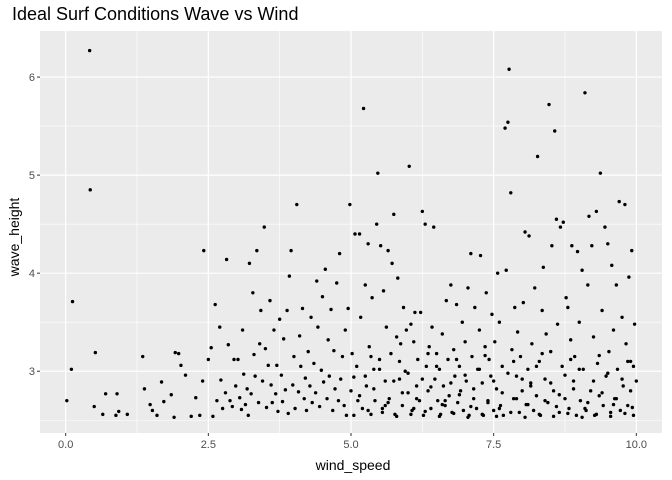  Describe the element at coordinates (636, 445) in the screenshot. I see `x-tick-label: 10.0` at that location.